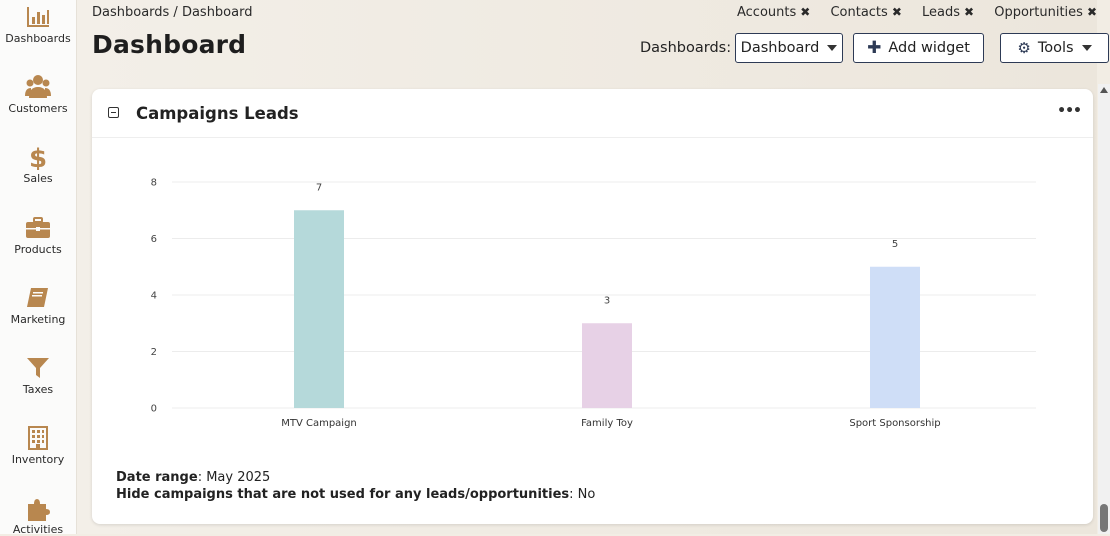 This screenshot has height=536, width=1110. What do you see at coordinates (319, 187) in the screenshot?
I see `data-label: 7` at bounding box center [319, 187].